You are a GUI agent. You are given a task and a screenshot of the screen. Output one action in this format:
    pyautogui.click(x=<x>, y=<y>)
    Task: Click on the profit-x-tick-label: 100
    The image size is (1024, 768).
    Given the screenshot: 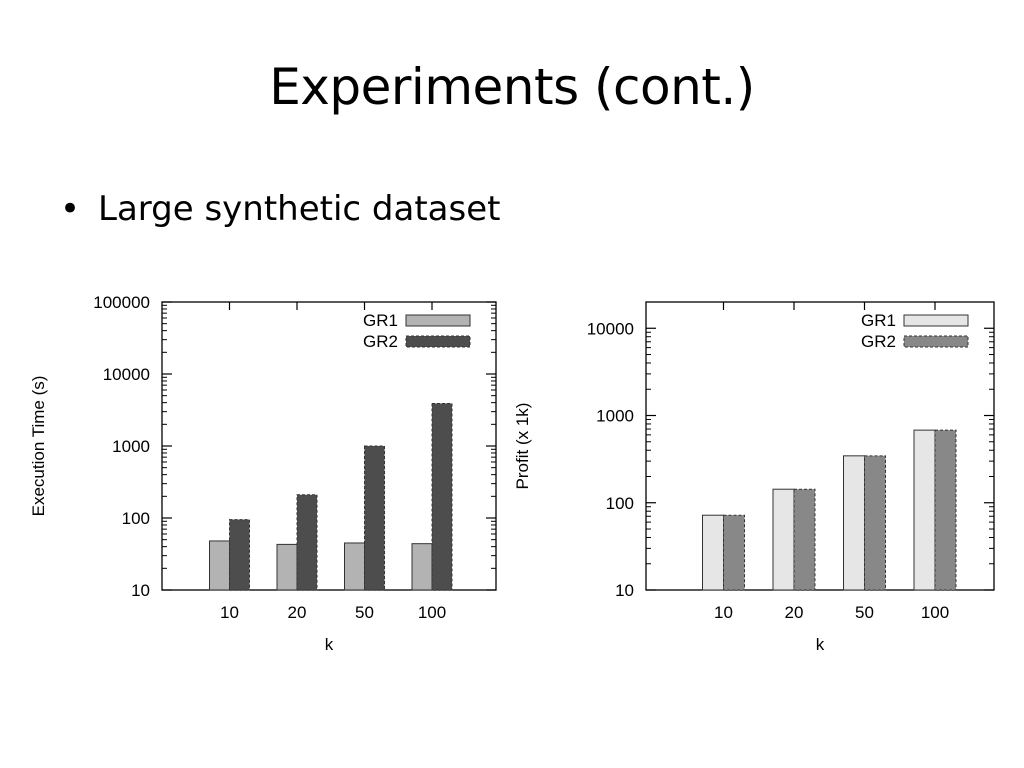 What is the action you would take?
    pyautogui.click(x=935, y=612)
    